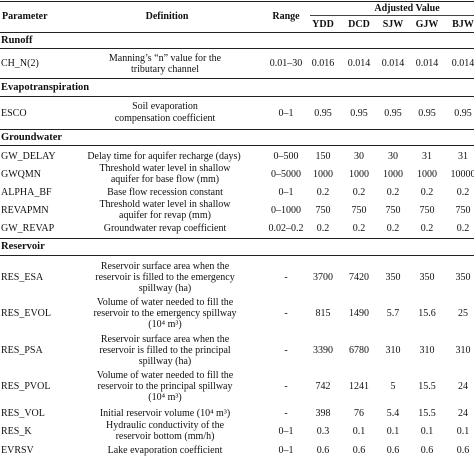 The height and width of the screenshot is (462, 474). What do you see at coordinates (323, 386) in the screenshot?
I see `adjusted-value: 742` at bounding box center [323, 386].